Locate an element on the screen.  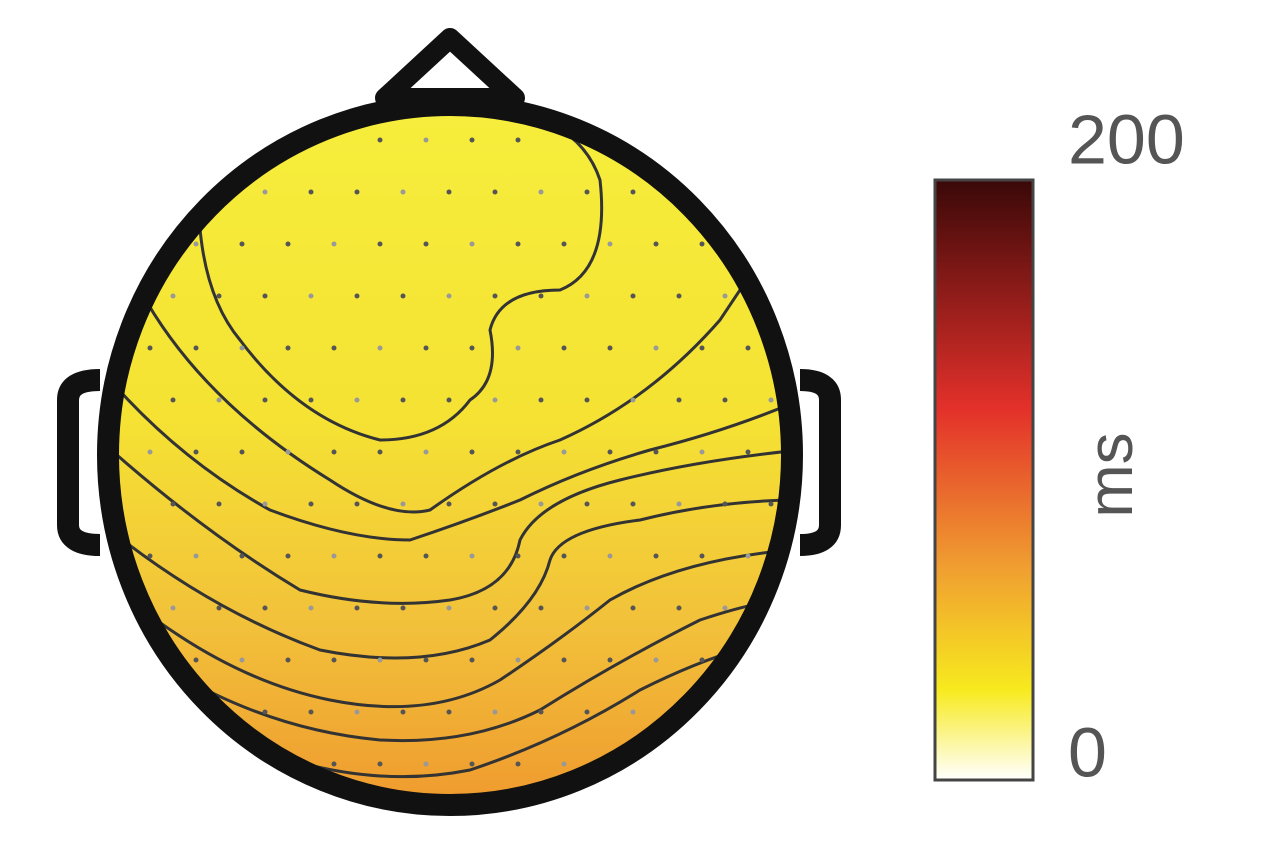
colorbar-label: ms is located at coordinates (1110, 474).